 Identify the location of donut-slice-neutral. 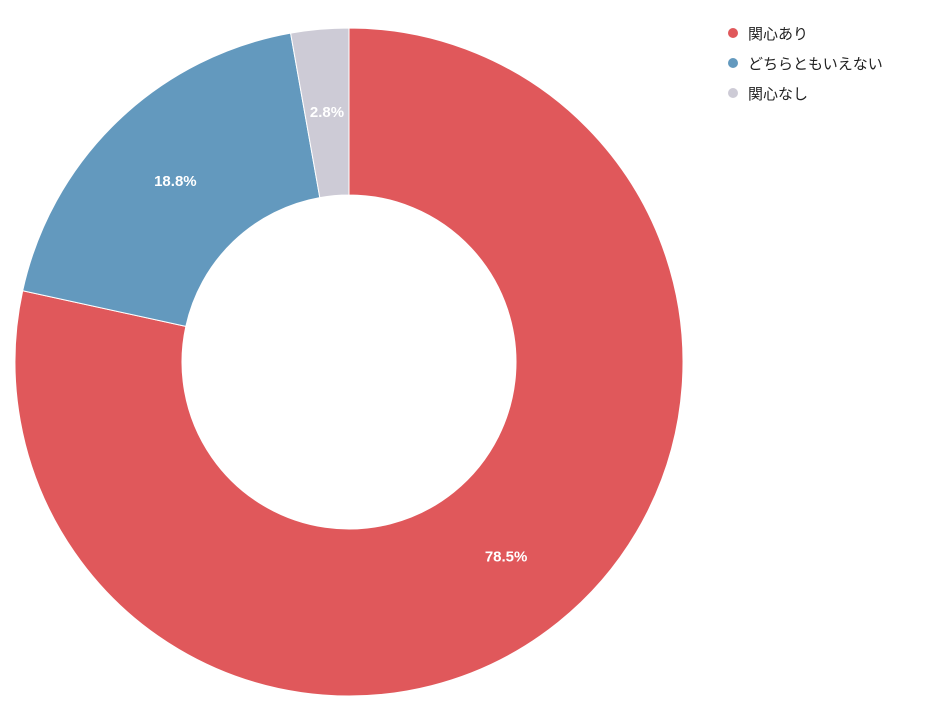
(171, 179).